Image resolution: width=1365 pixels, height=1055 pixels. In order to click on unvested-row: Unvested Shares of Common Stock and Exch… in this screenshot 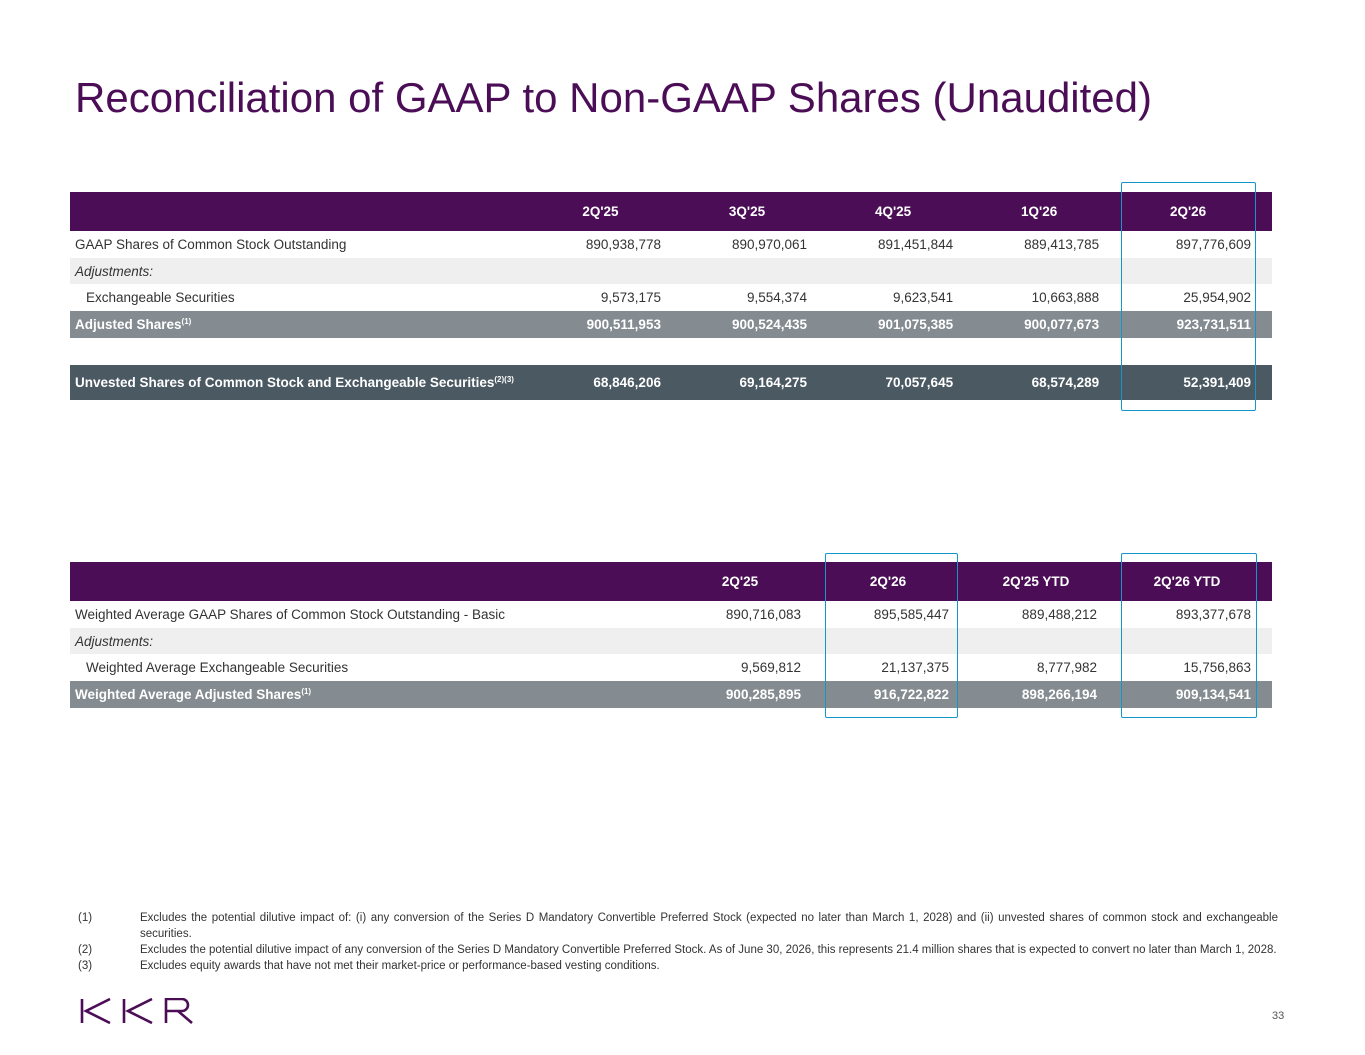, I will do `click(671, 382)`.